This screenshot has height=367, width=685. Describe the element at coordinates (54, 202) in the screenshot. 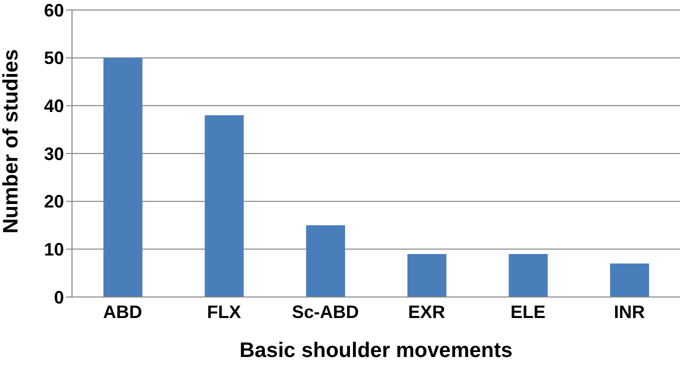

I see `y-tick-label: 20` at that location.